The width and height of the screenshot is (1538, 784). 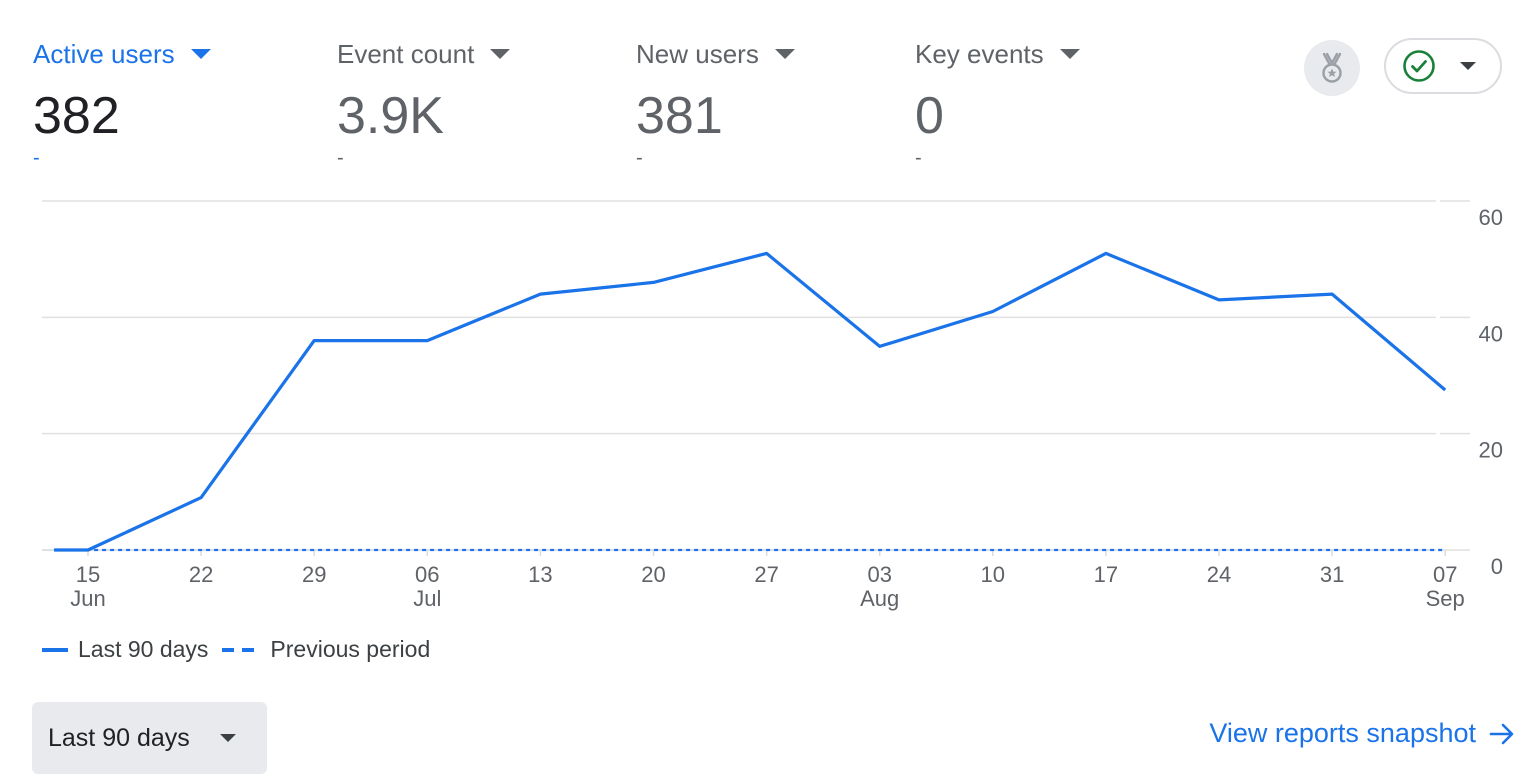 What do you see at coordinates (1106, 574) in the screenshot?
I see `x-tick-label: 17` at bounding box center [1106, 574].